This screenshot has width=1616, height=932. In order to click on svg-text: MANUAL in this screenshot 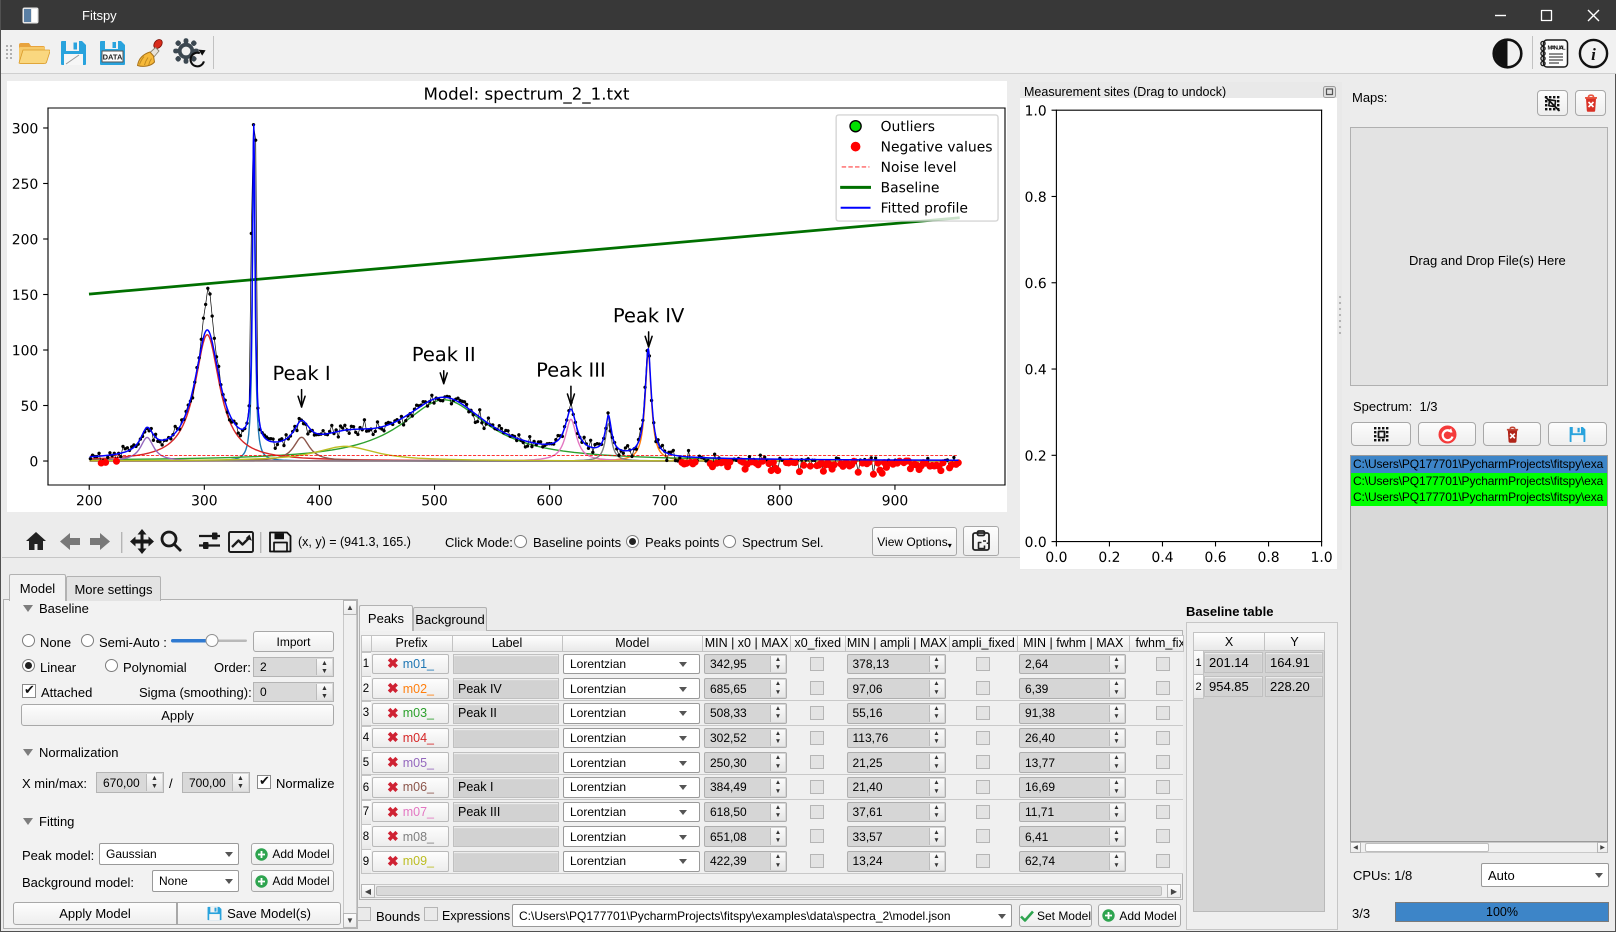, I will do `click(1557, 49)`.